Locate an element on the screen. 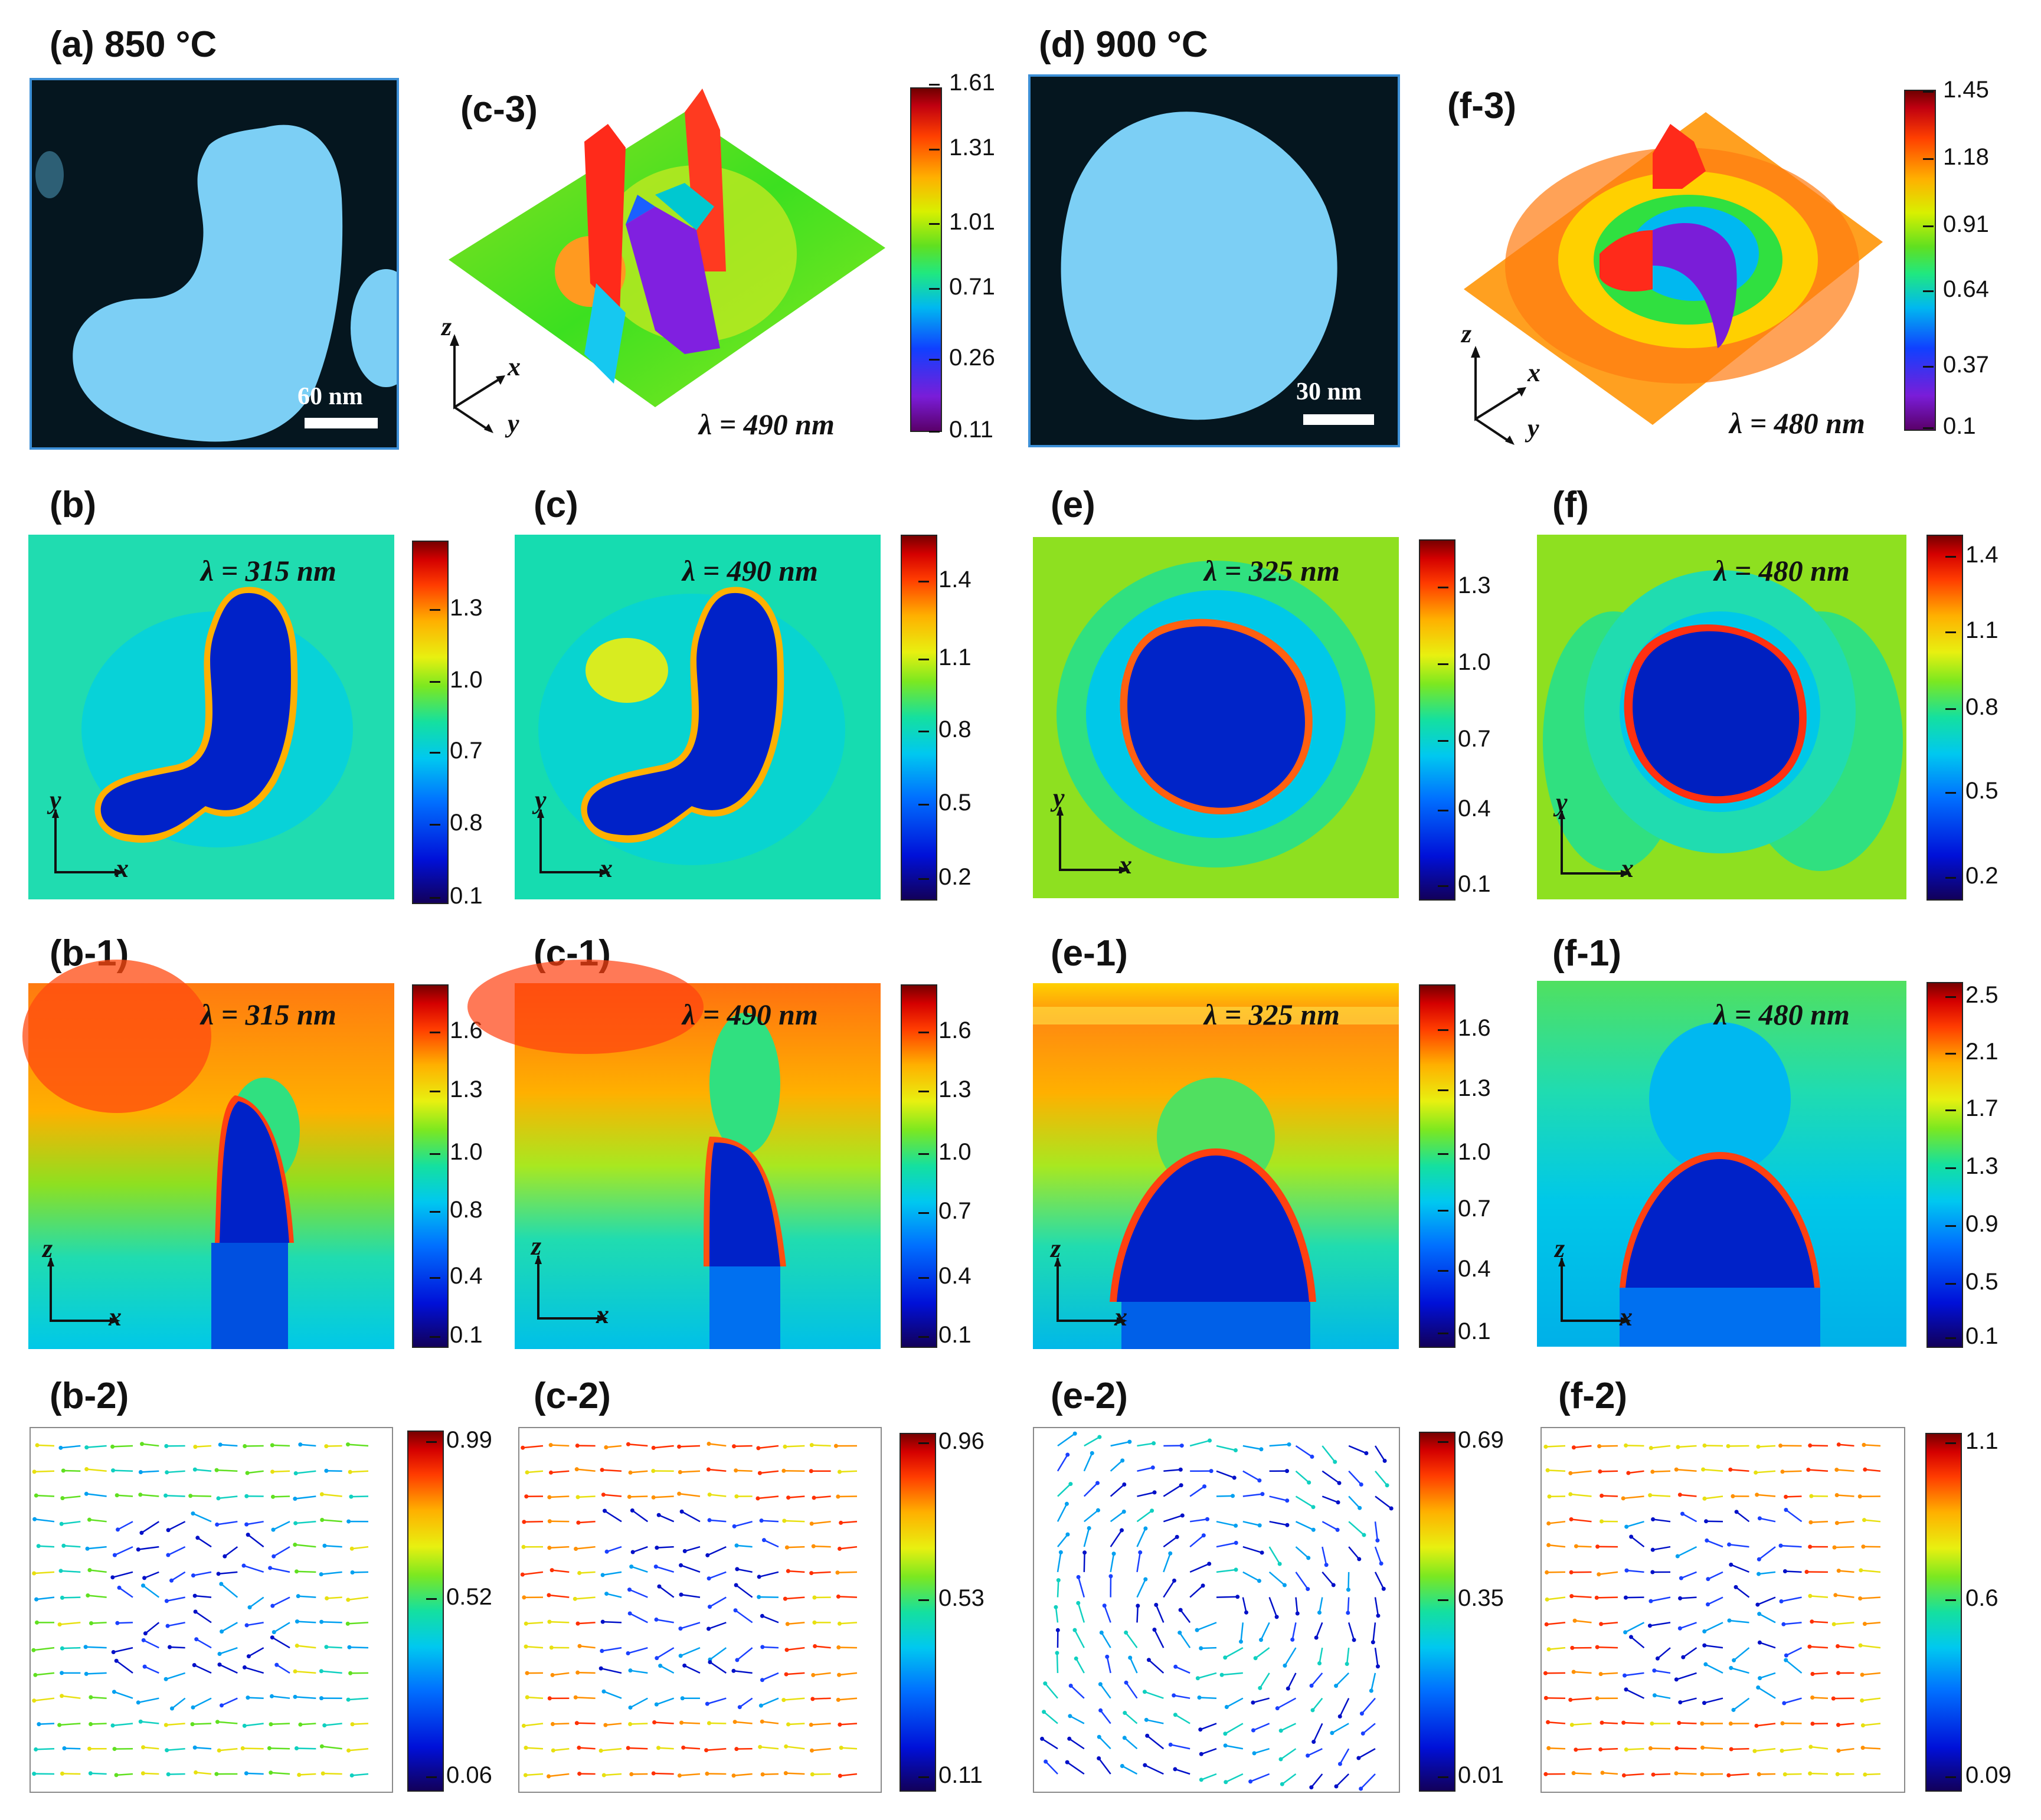 The height and width of the screenshot is (1820, 2041). field-map-f is located at coordinates (1721, 717).